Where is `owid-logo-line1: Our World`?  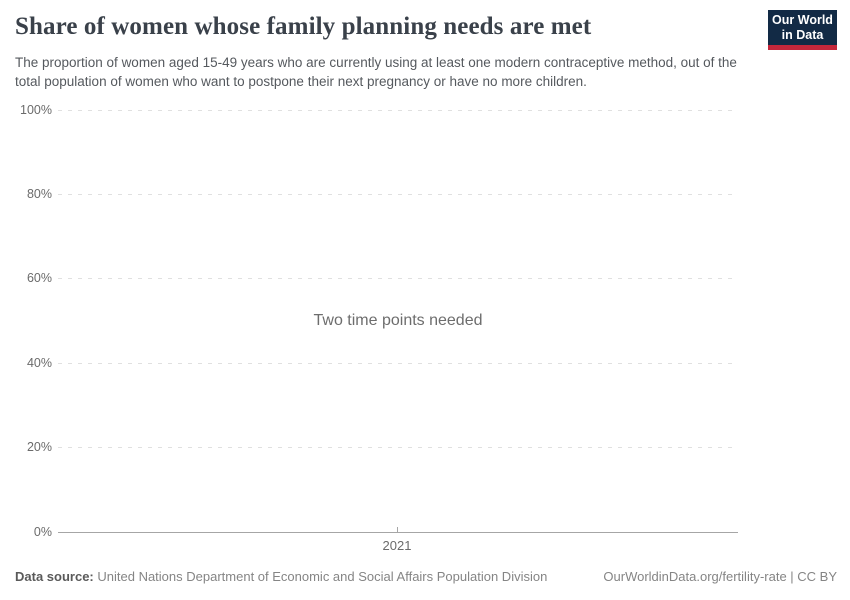
owid-logo-line1: Our World is located at coordinates (802, 19).